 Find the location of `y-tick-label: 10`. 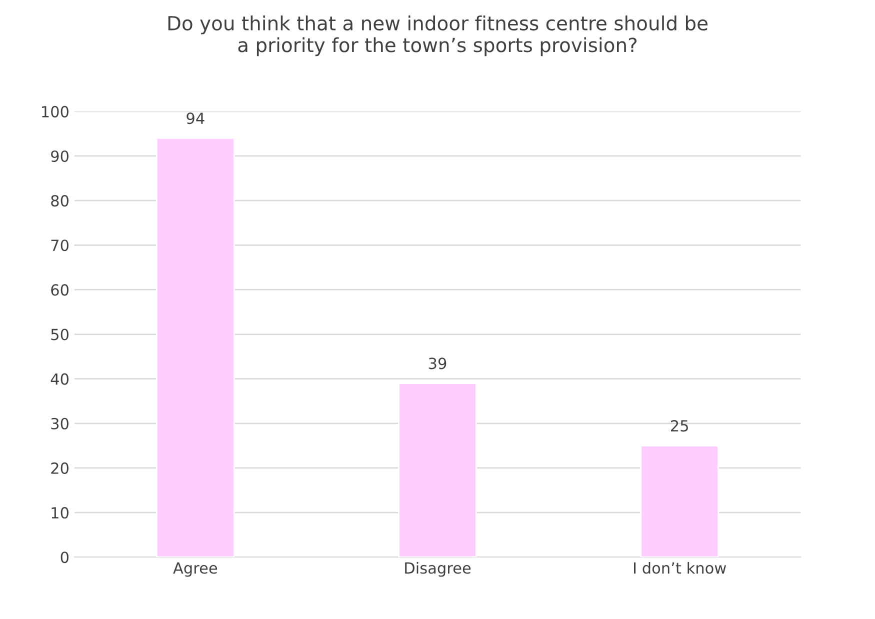

y-tick-label: 10 is located at coordinates (60, 512).